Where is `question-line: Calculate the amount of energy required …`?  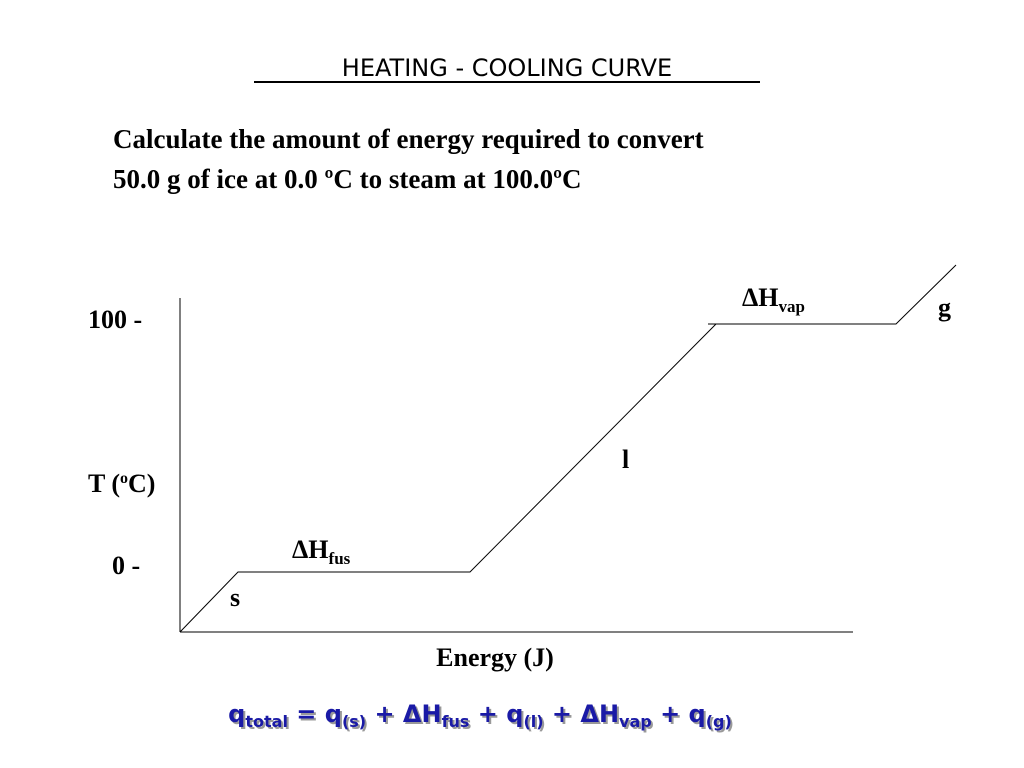 question-line: Calculate the amount of energy required … is located at coordinates (408, 139).